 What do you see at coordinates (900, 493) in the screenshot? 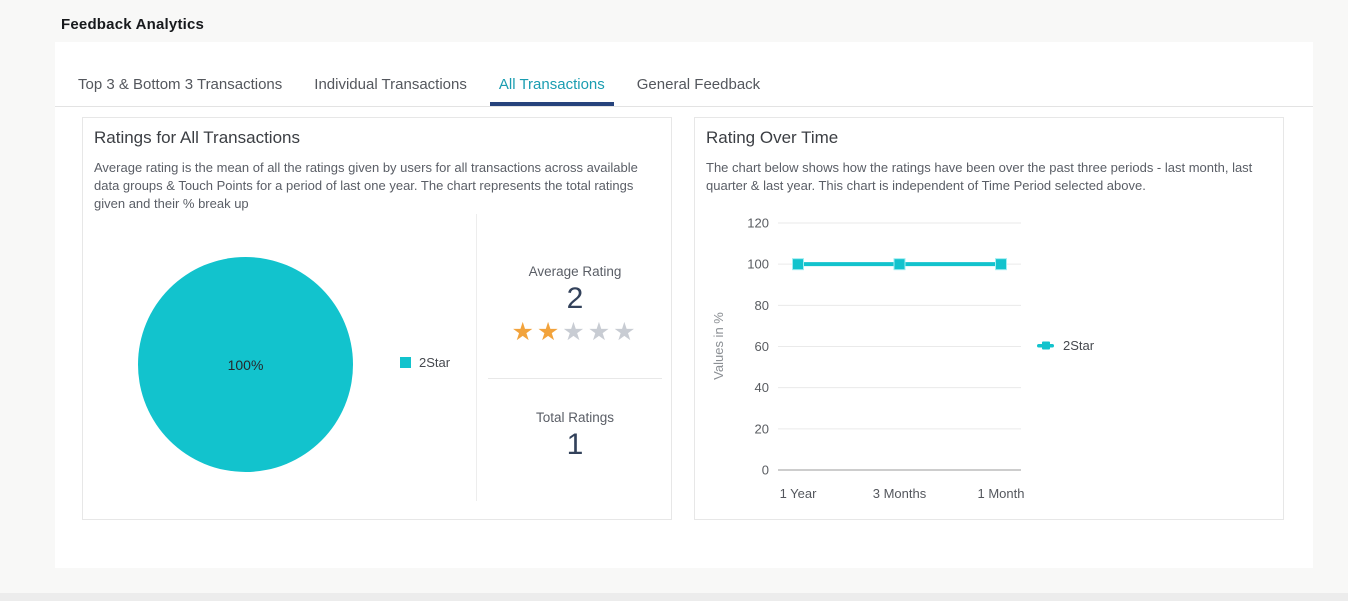
I see `svg-text: 3 Months` at bounding box center [900, 493].